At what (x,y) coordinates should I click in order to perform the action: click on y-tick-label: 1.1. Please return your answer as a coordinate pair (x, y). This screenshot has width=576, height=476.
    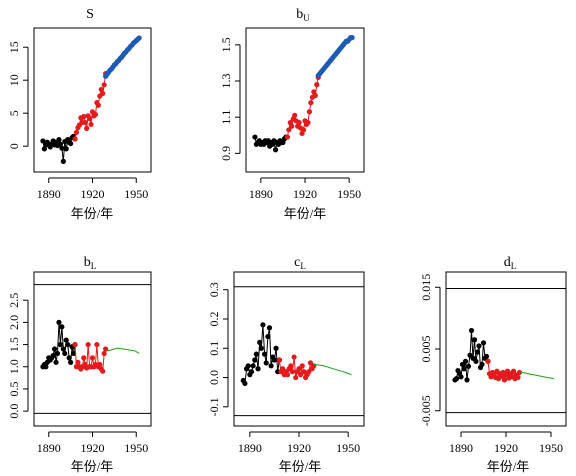
    Looking at the image, I should click on (226, 117).